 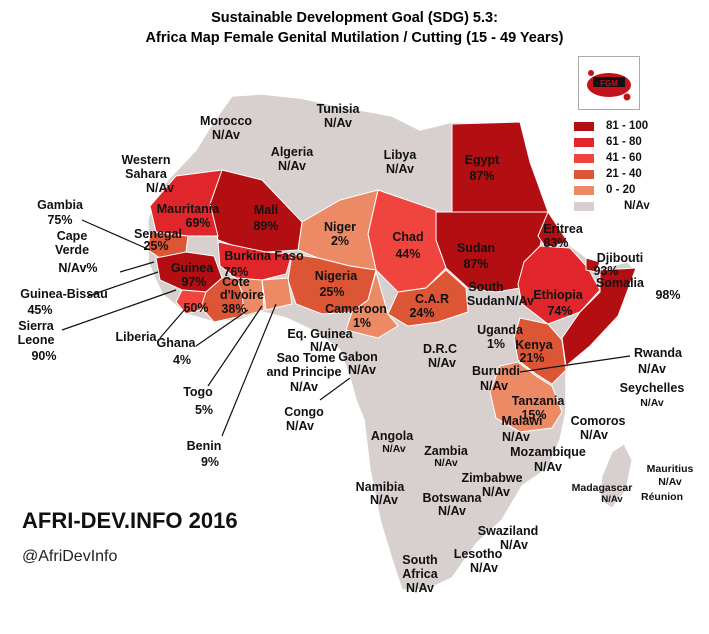 What do you see at coordinates (559, 285) in the screenshot?
I see `ethiopia-shape` at bounding box center [559, 285].